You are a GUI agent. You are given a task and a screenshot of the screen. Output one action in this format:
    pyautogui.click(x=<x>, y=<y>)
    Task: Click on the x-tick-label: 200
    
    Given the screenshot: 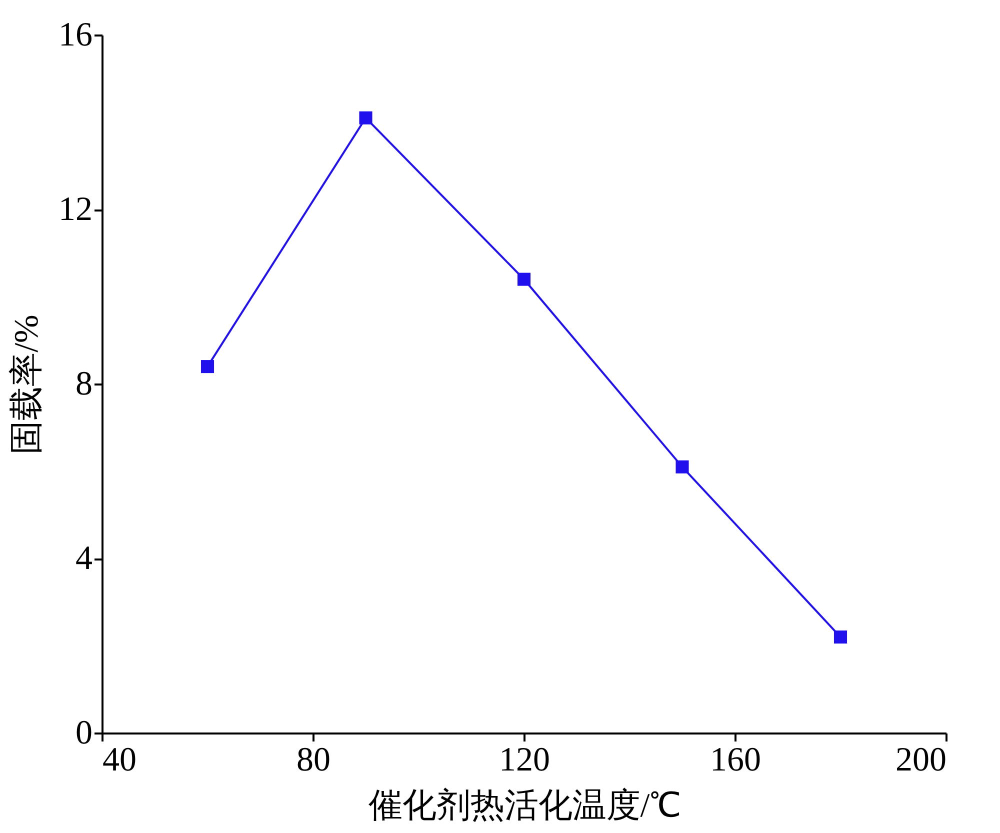 What is the action you would take?
    pyautogui.click(x=921, y=760)
    